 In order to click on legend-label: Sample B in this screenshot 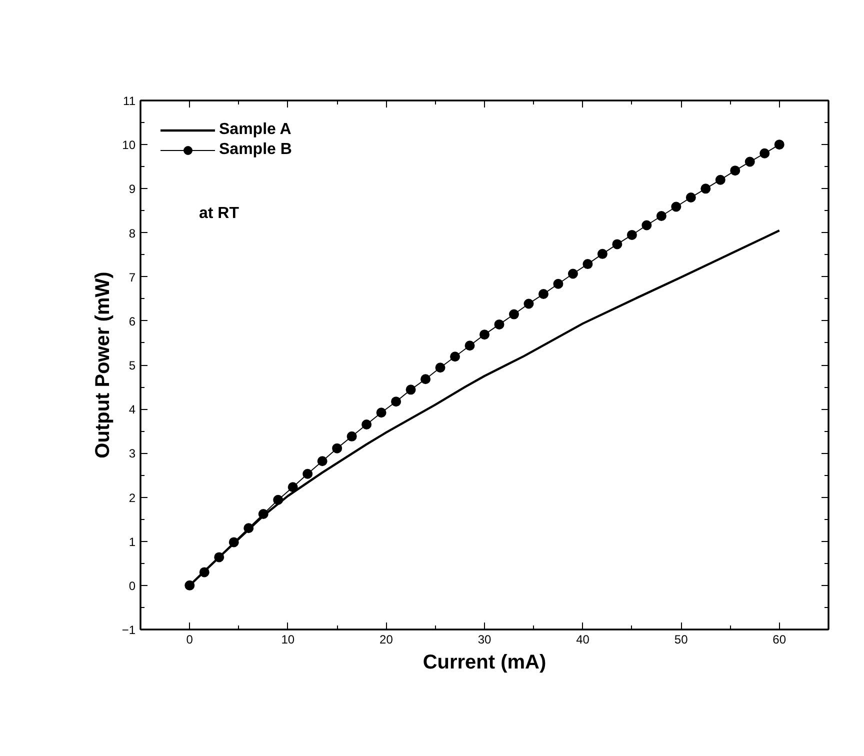, I will do `click(255, 150)`.